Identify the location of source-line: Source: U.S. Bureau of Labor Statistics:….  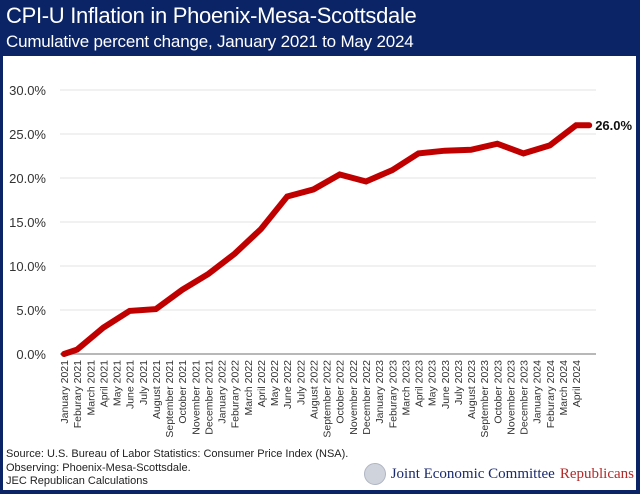
(177, 454).